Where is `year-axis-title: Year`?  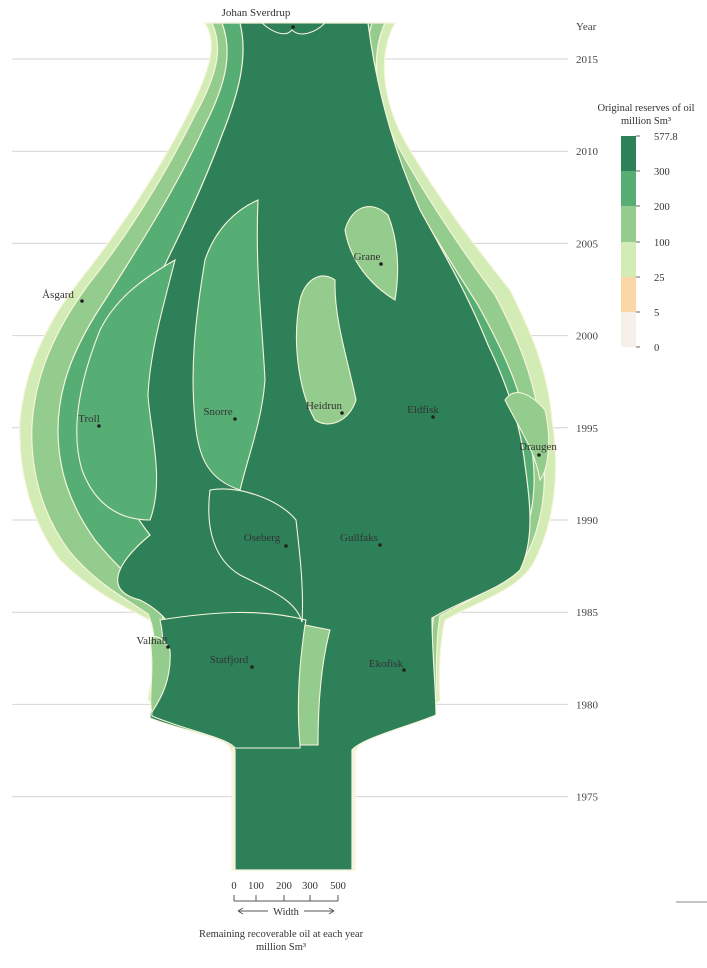 year-axis-title: Year is located at coordinates (586, 27).